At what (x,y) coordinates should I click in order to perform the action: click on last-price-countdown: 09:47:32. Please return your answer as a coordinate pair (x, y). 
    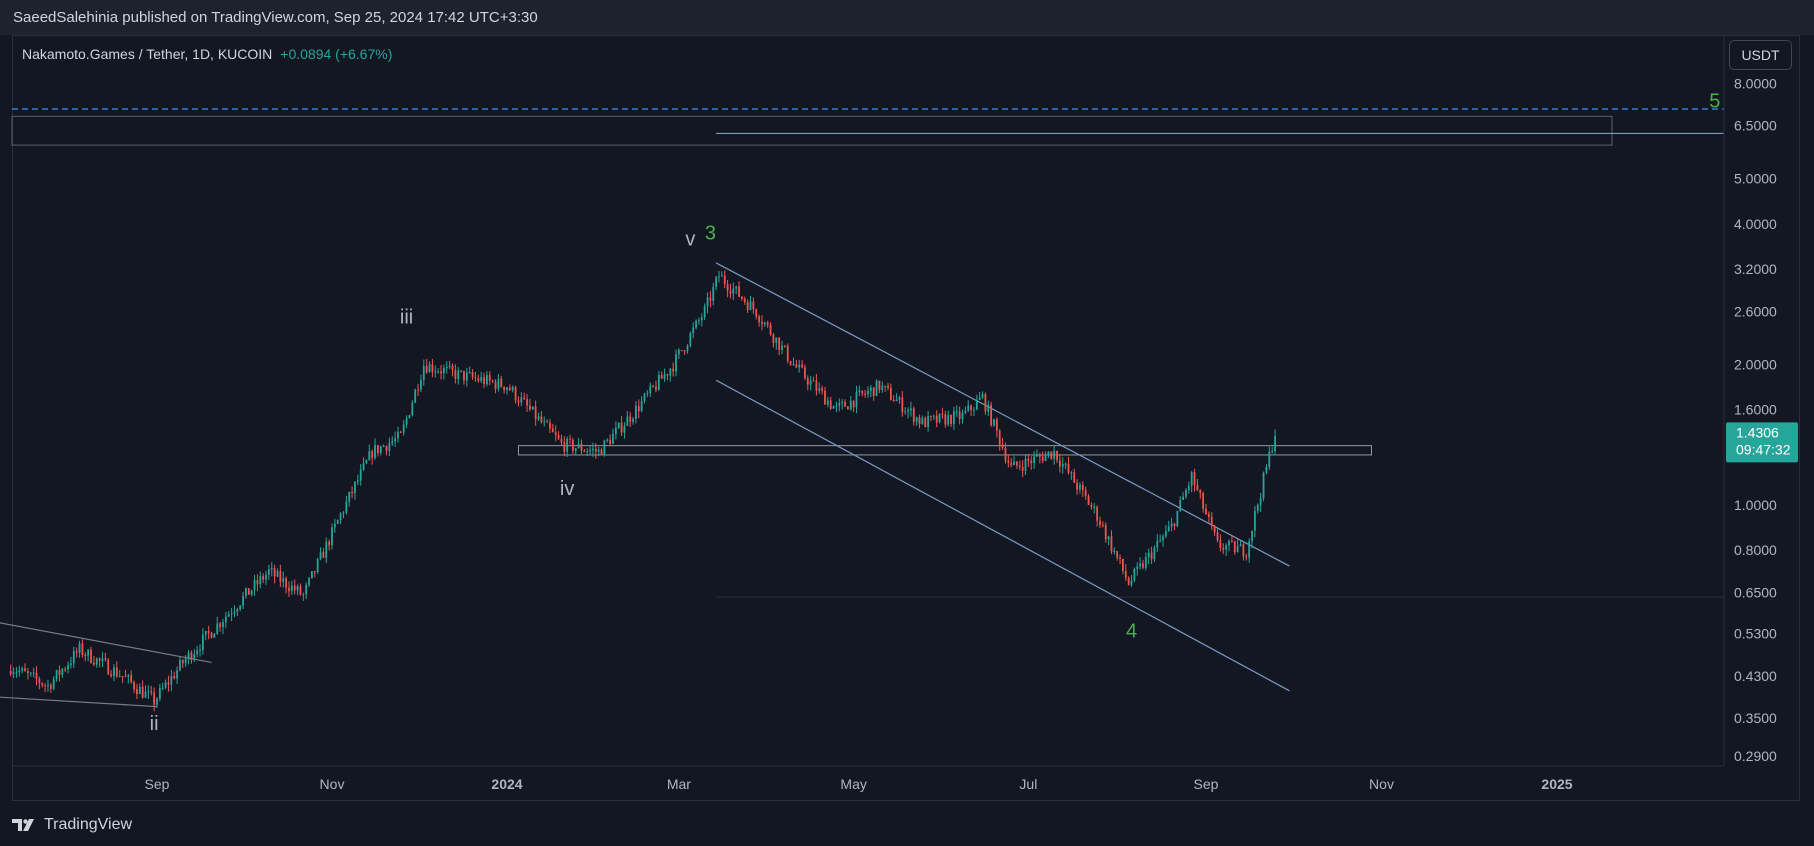
    Looking at the image, I should click on (1763, 449).